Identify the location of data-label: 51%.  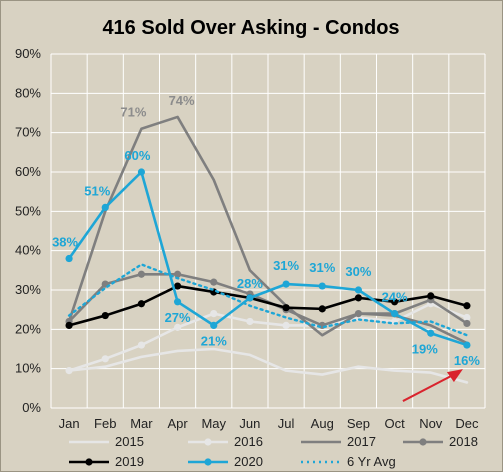
(97, 190).